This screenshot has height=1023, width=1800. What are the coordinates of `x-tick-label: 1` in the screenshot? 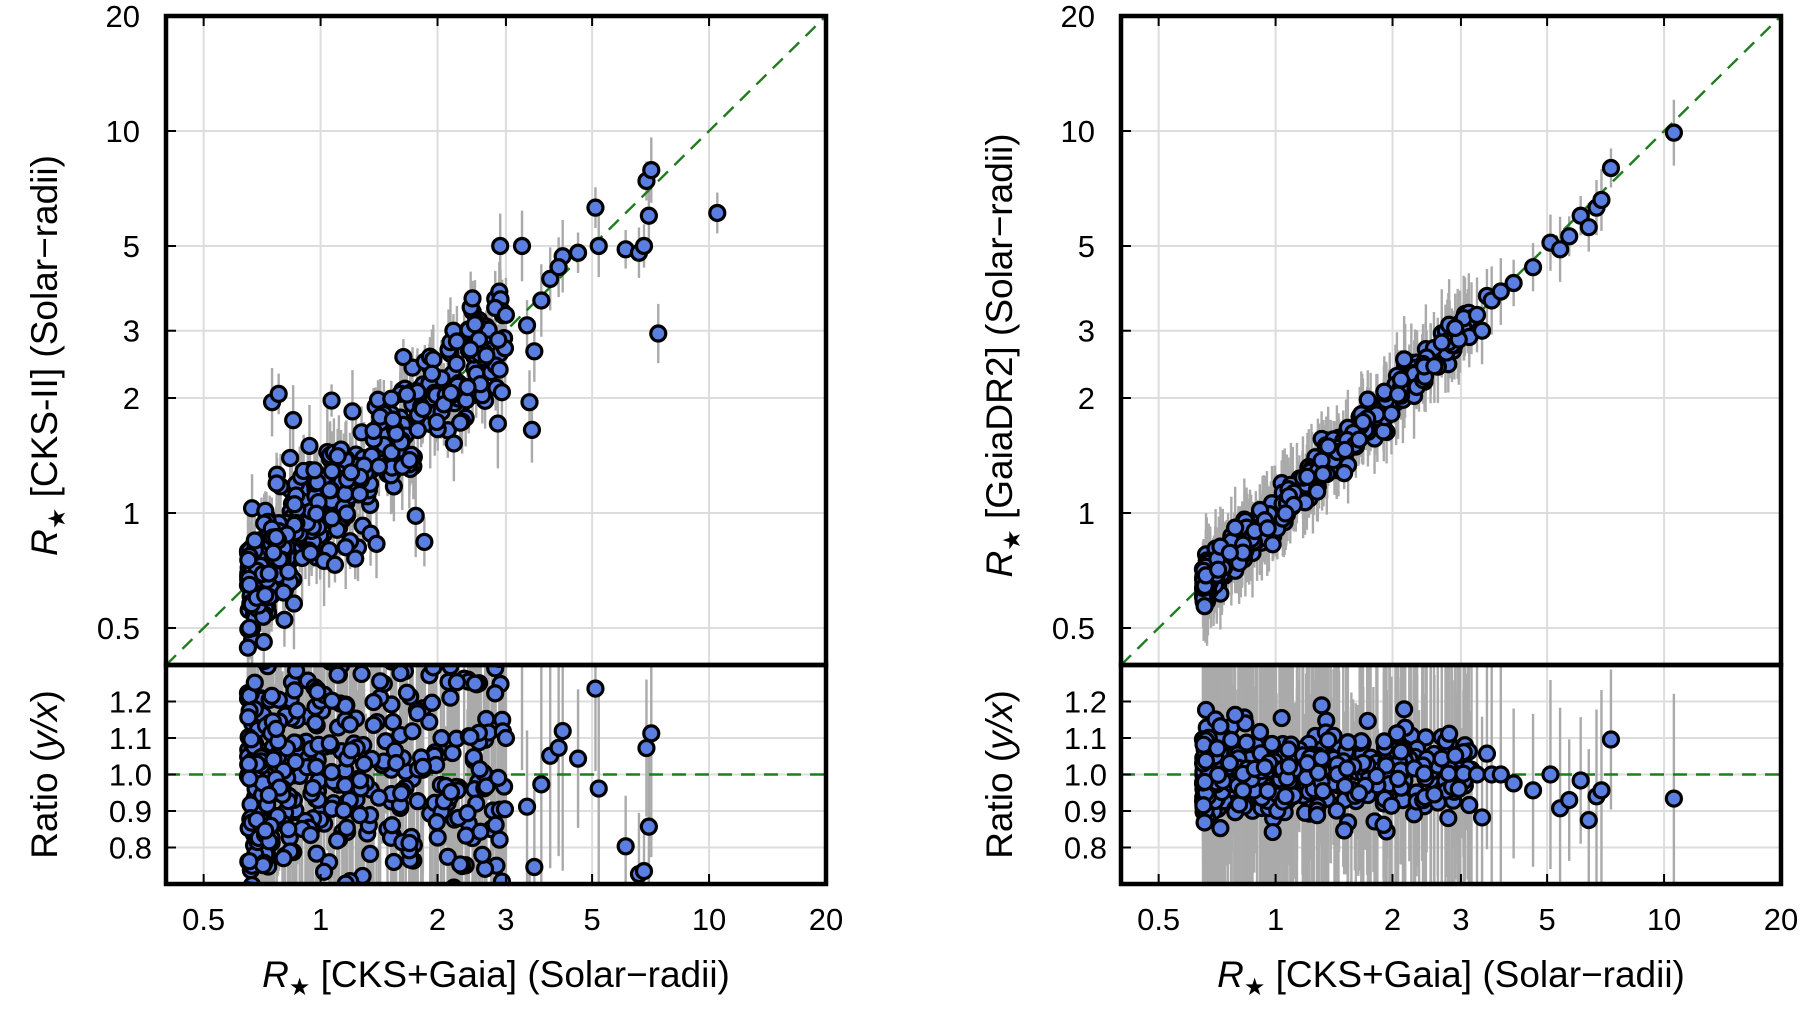 It's located at (320, 919).